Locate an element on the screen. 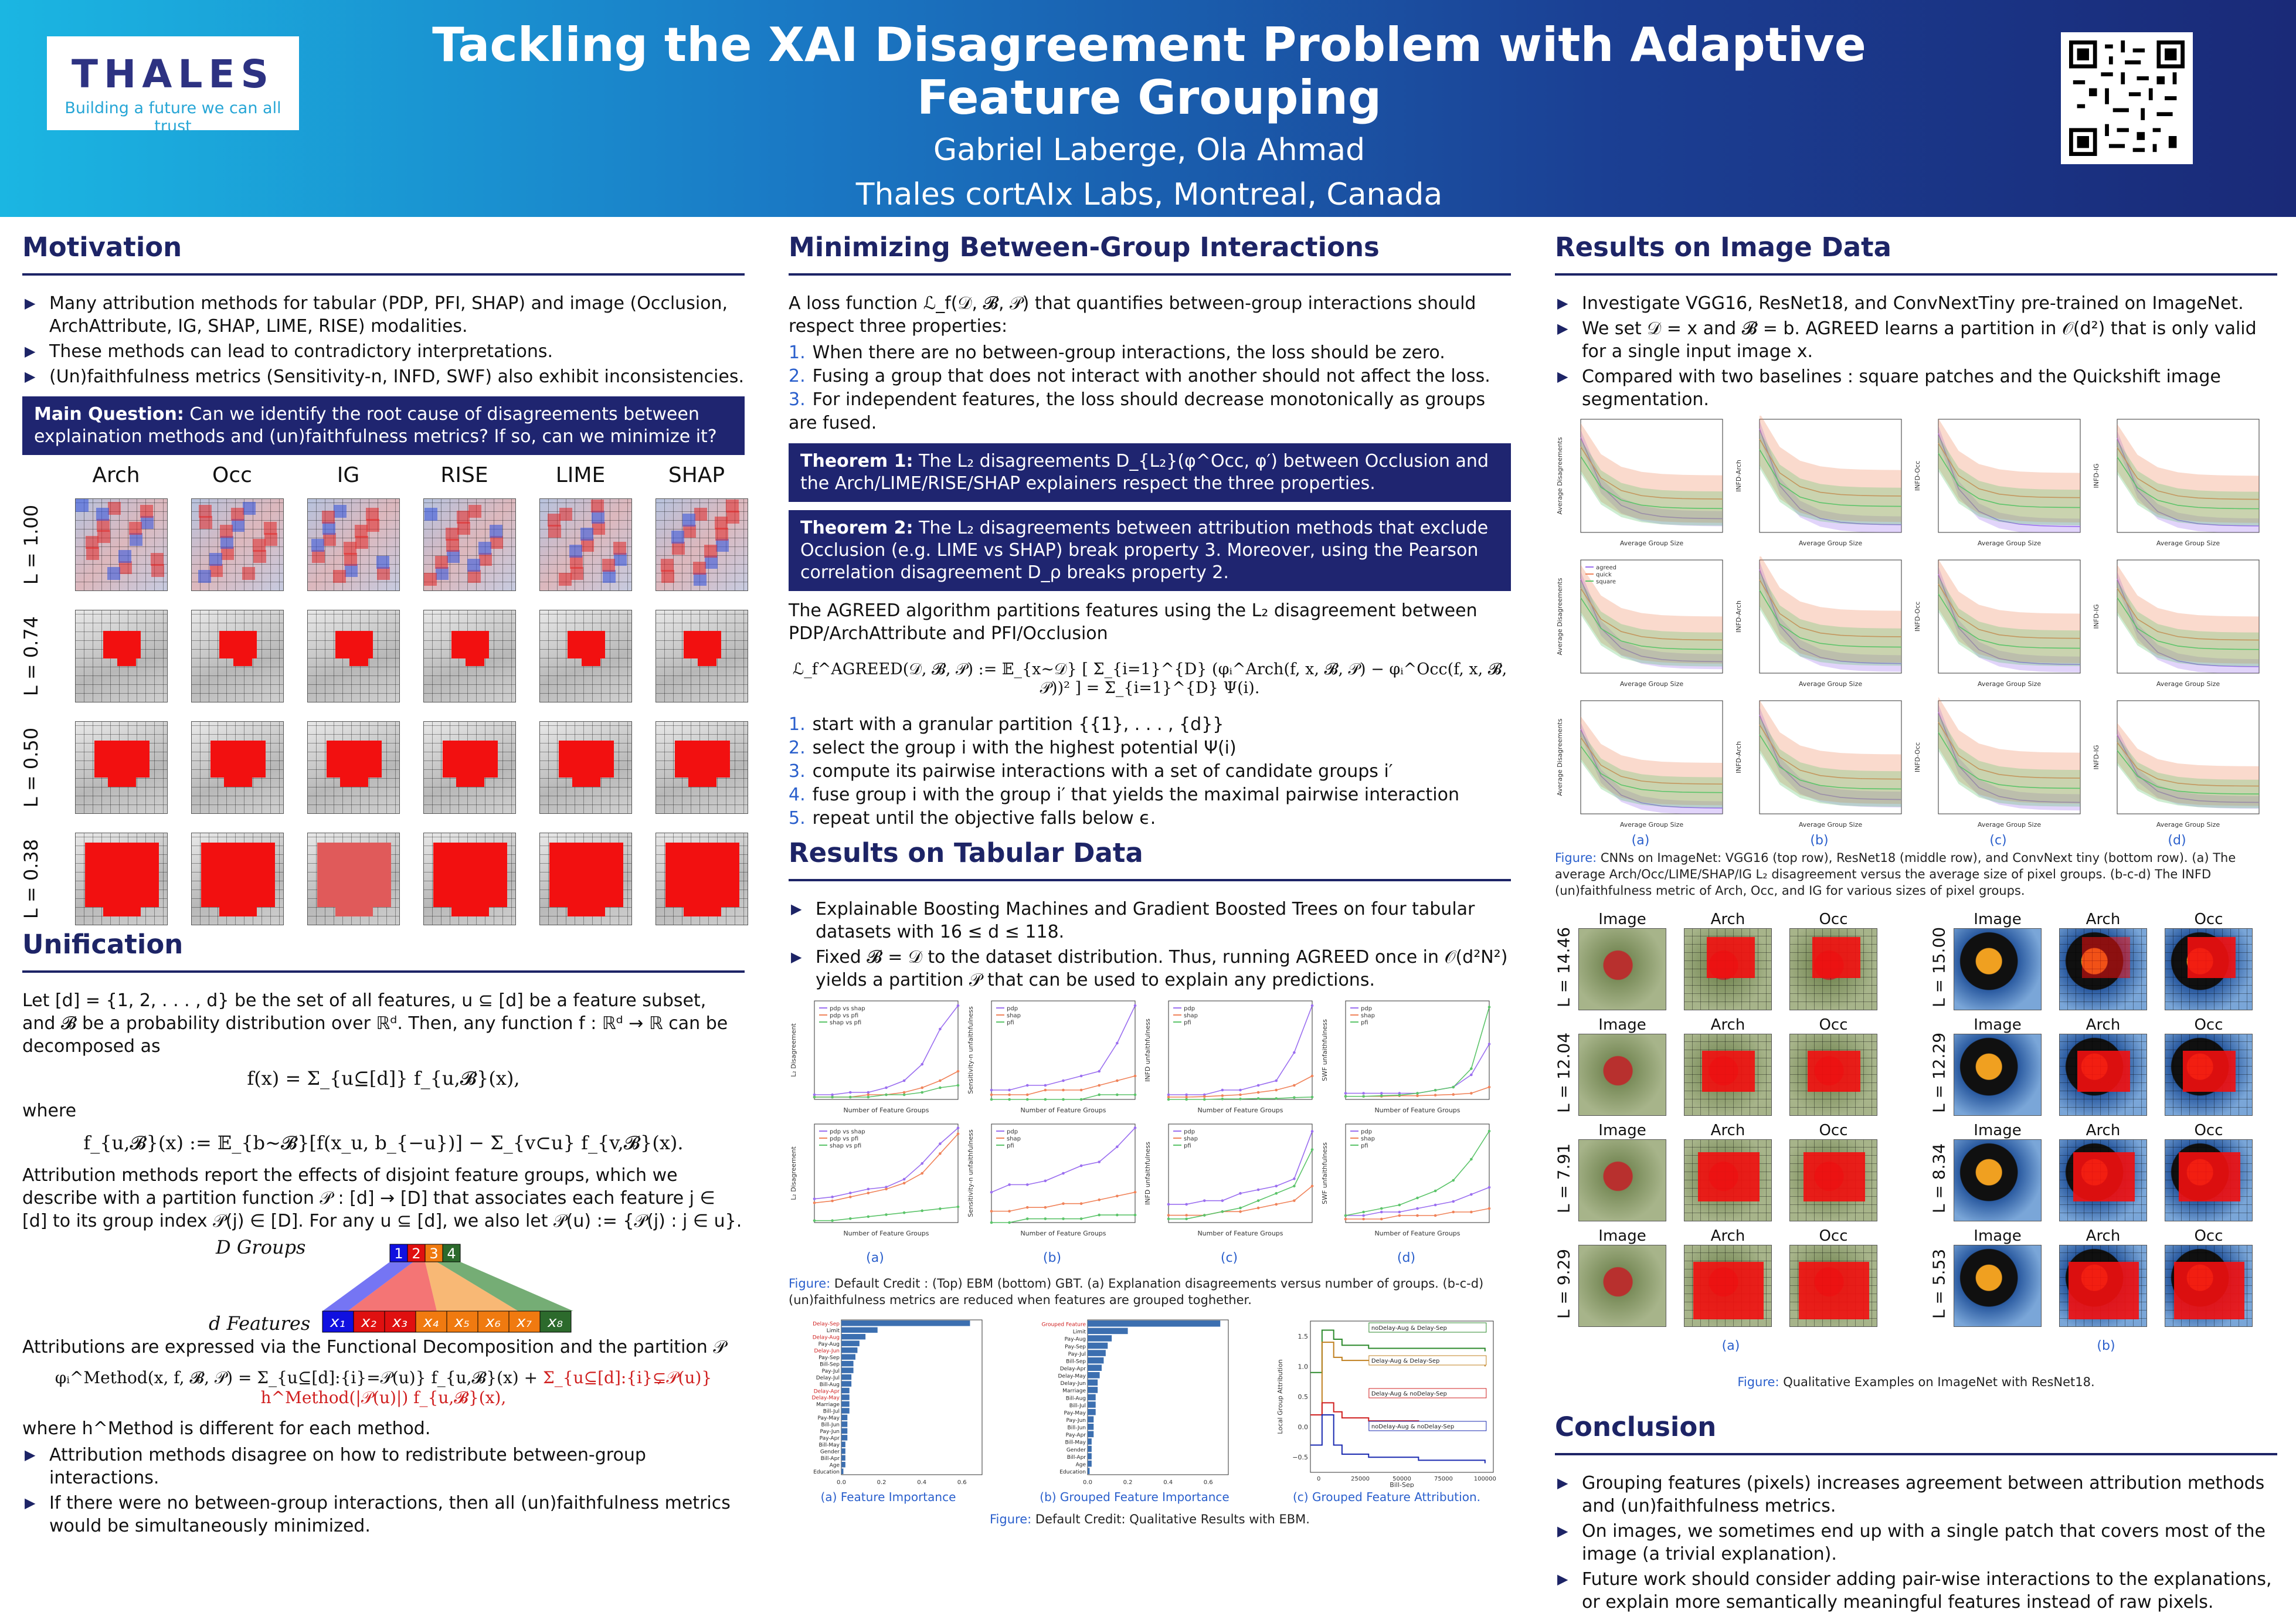 This screenshot has width=2296, height=1616. row-label: L = 0.74 is located at coordinates (31, 656).